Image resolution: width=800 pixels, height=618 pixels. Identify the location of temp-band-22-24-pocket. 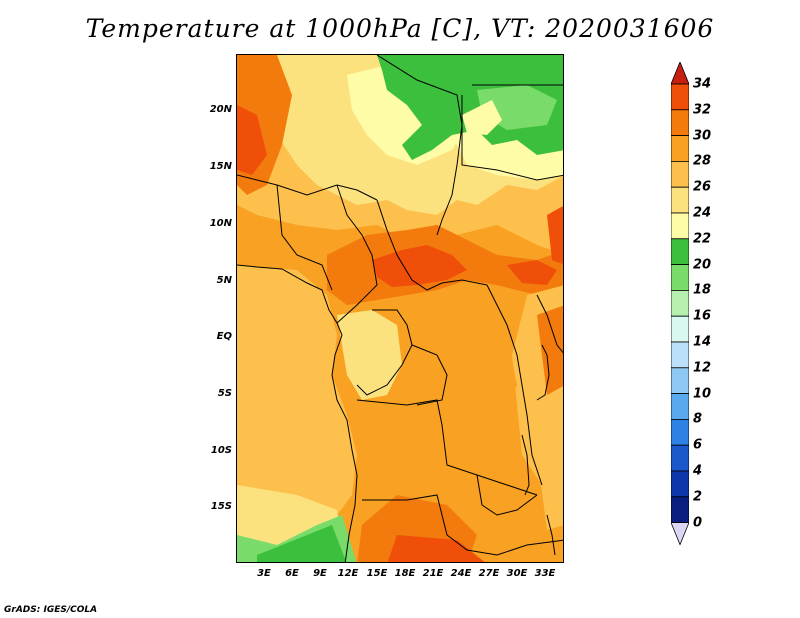
(482, 117).